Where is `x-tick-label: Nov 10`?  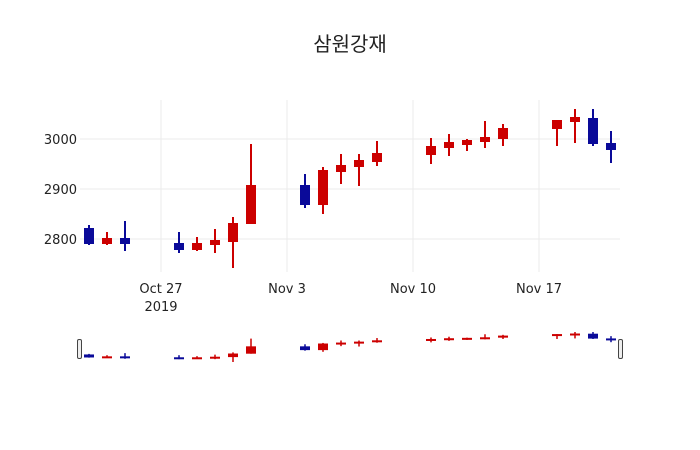
x-tick-label: Nov 10 is located at coordinates (413, 289).